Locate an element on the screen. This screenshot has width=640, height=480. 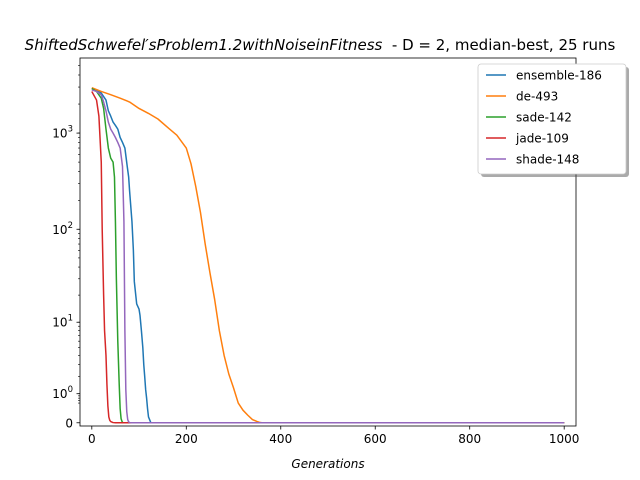
legend-label-2: sade-142 is located at coordinates (544, 118).